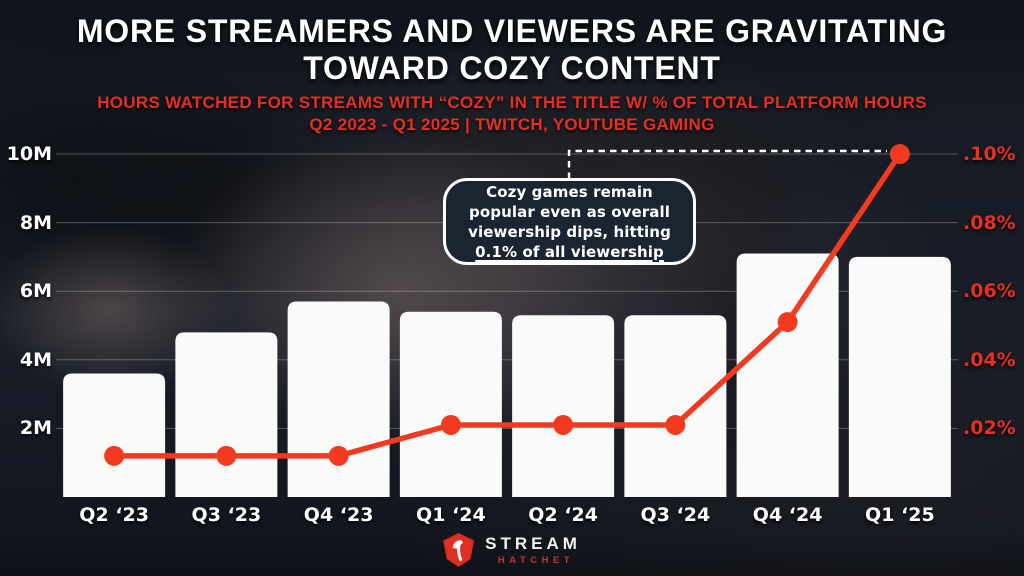  What do you see at coordinates (338, 399) in the screenshot?
I see `bar-Q4 ‘23` at bounding box center [338, 399].